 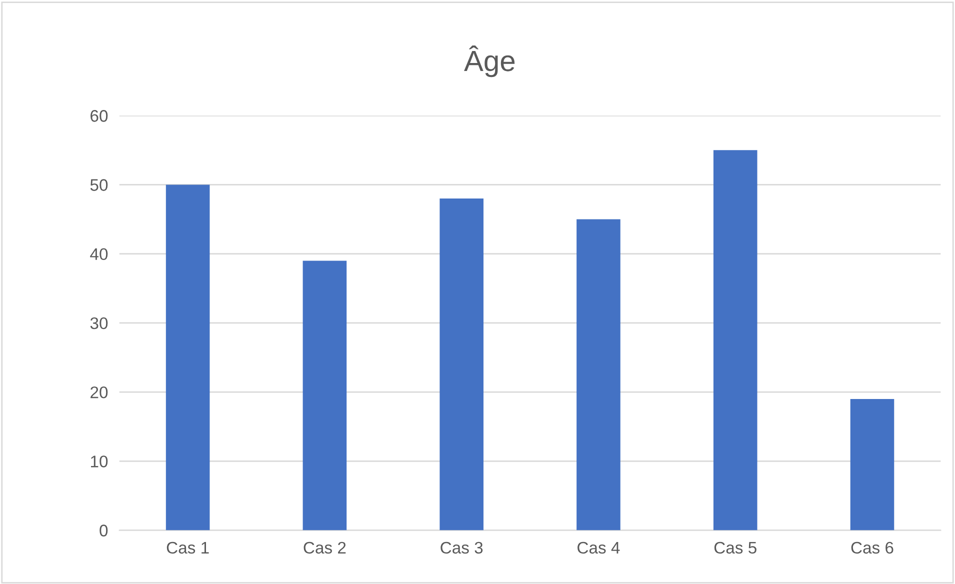 What do you see at coordinates (104, 530) in the screenshot?
I see `y-tick-label: 0` at bounding box center [104, 530].